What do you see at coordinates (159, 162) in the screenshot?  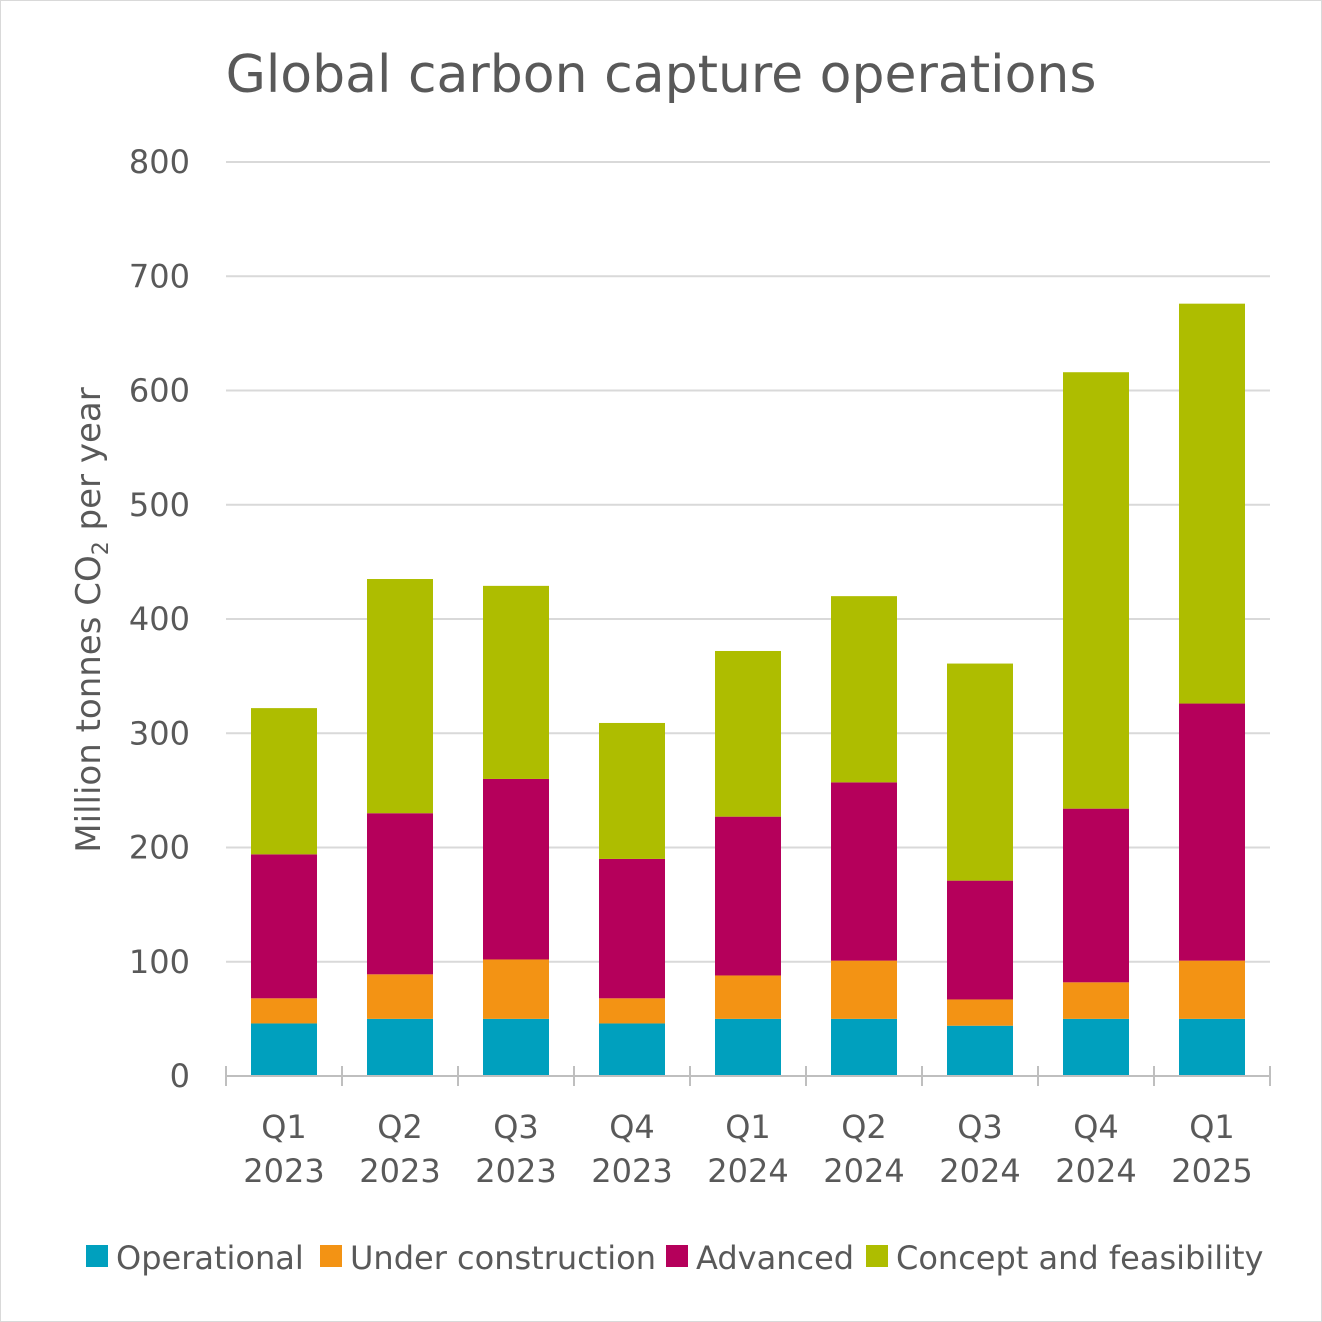 I see `y-tick-label: 800` at bounding box center [159, 162].